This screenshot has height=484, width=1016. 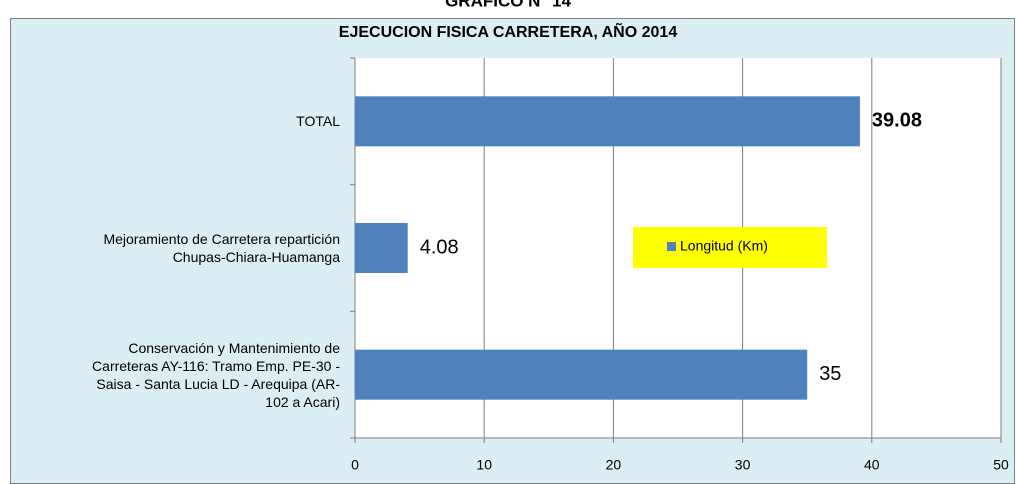 What do you see at coordinates (743, 465) in the screenshot?
I see `x-tick-label: 30` at bounding box center [743, 465].